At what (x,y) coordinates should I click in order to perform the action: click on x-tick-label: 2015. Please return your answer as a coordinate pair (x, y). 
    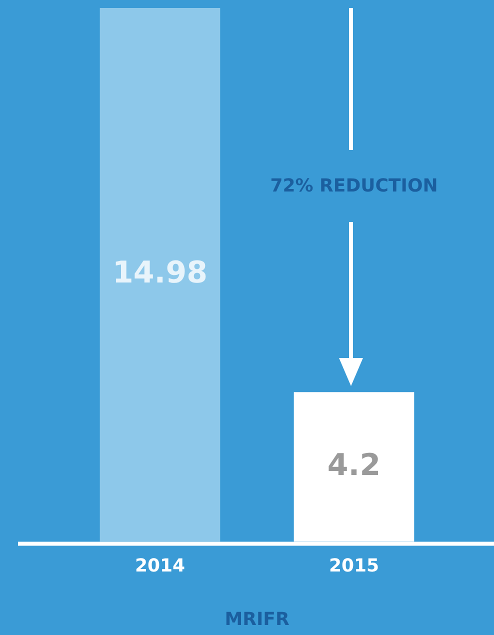
    Looking at the image, I should click on (354, 565).